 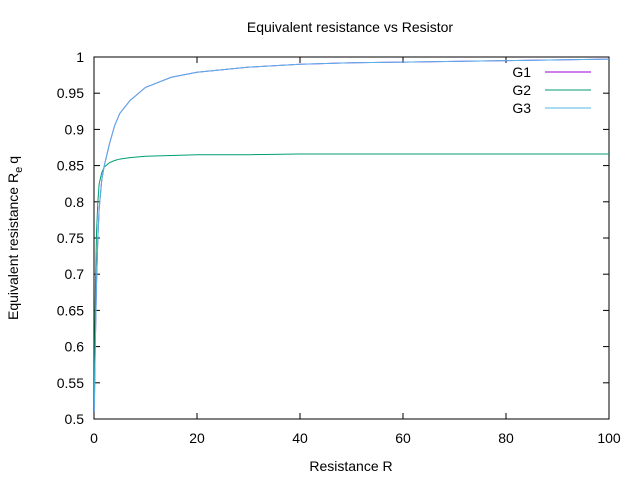 I want to click on y-tick-label: 1, so click(x=80, y=57).